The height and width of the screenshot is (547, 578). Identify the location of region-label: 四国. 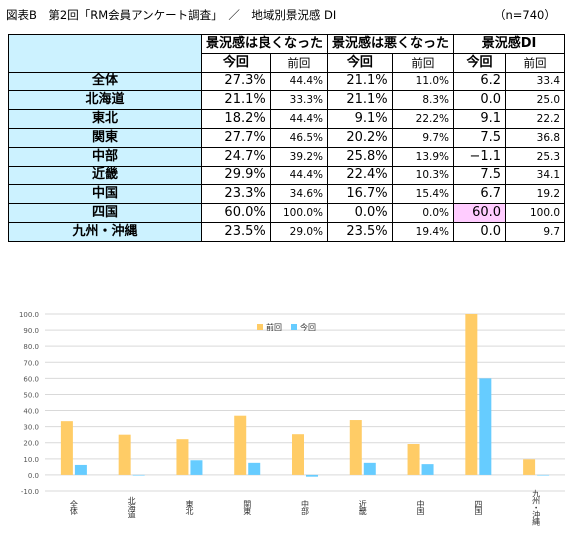
(105, 213).